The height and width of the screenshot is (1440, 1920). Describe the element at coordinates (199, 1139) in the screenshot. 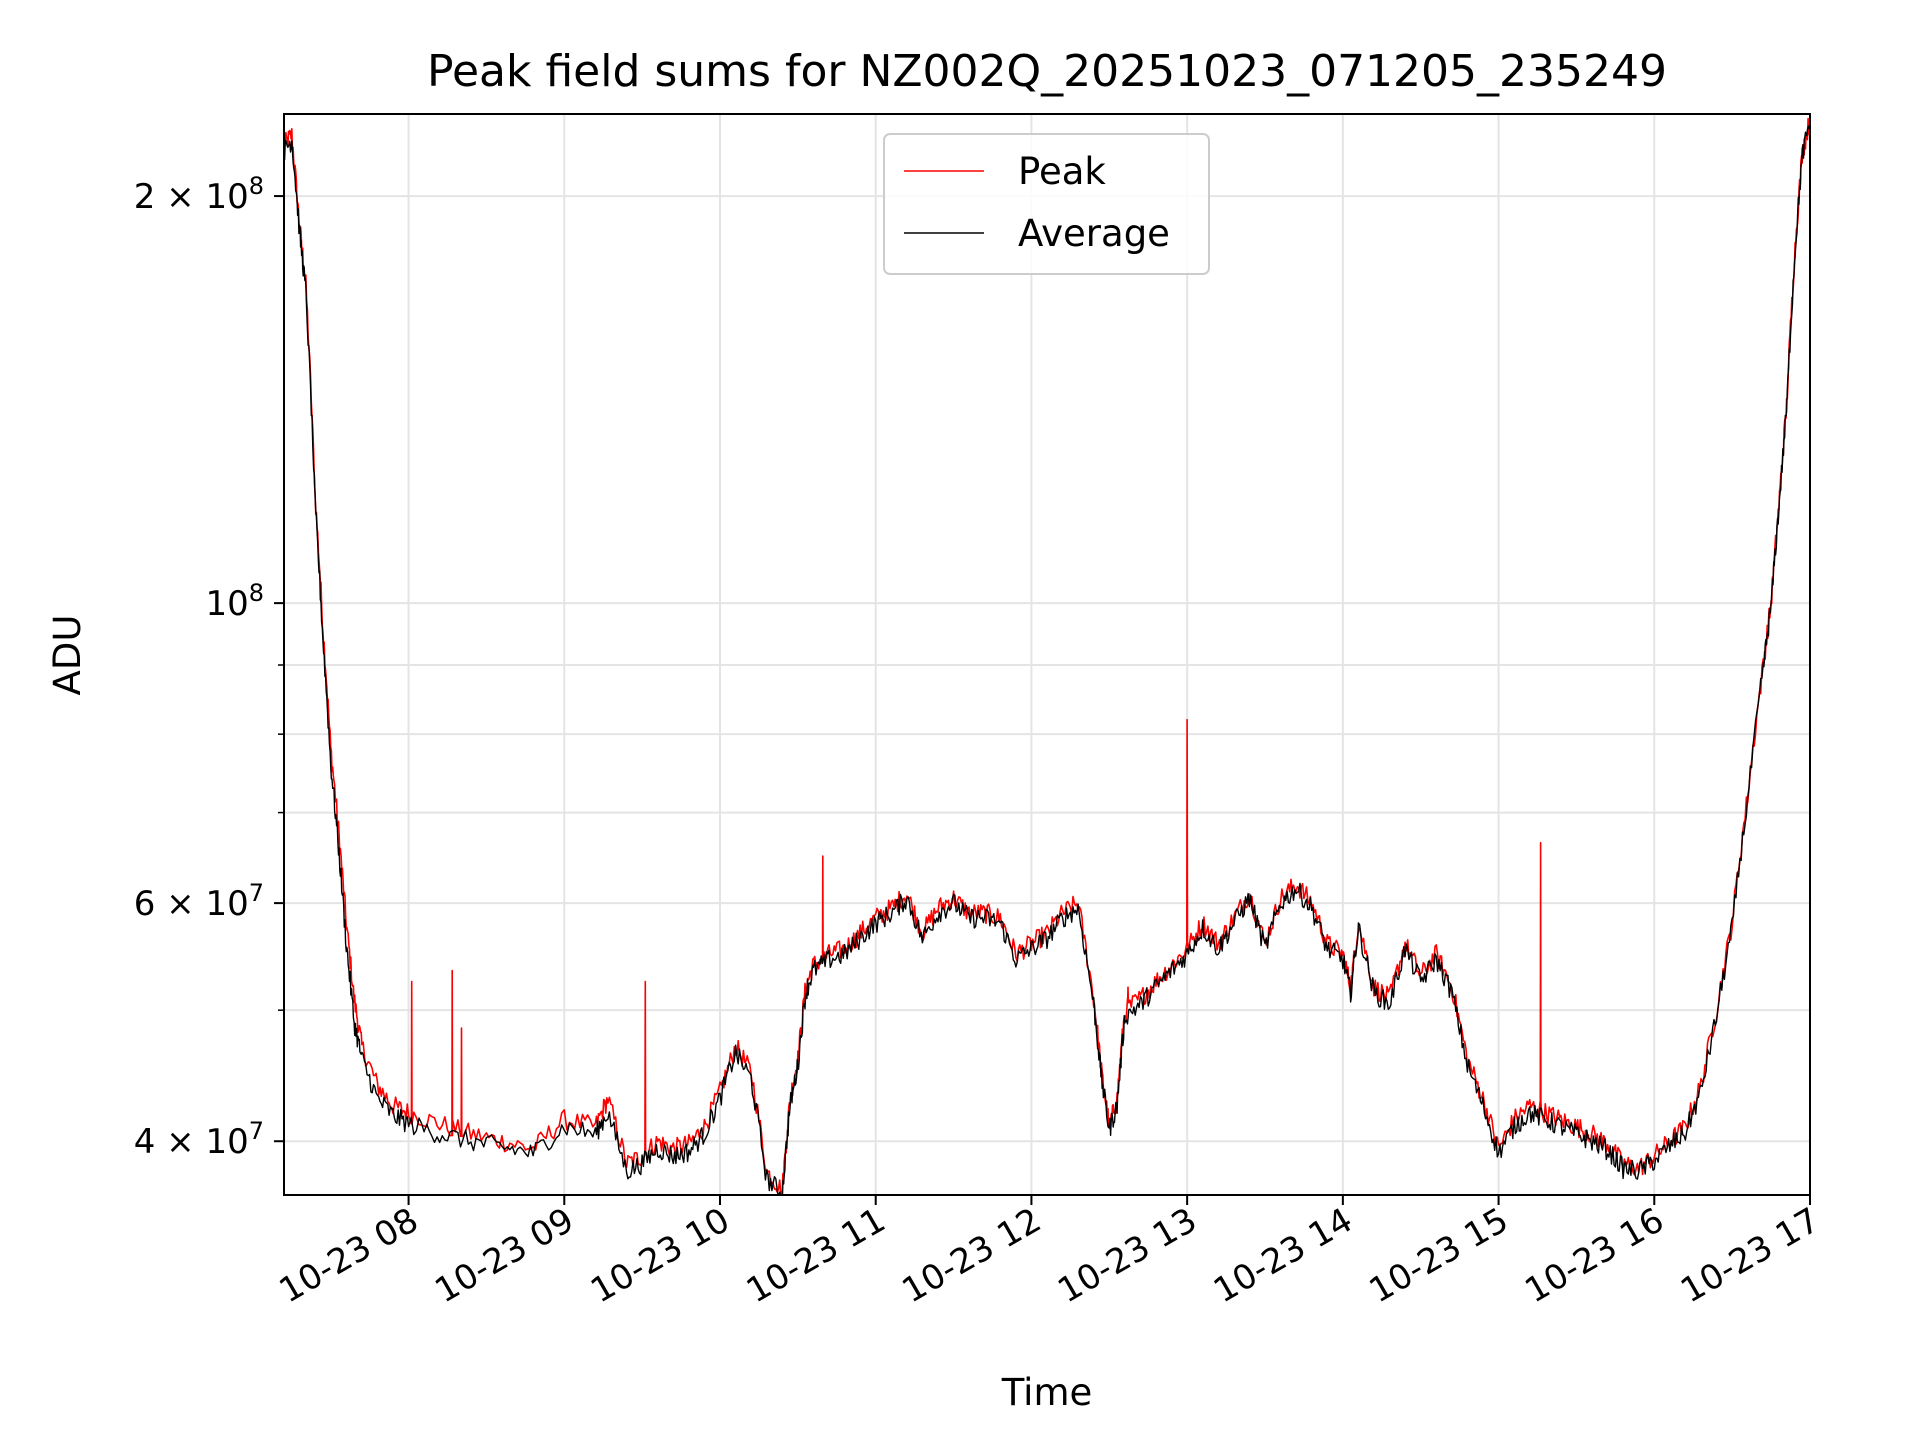

I see `y-tick-label: 4 × 10⁷` at that location.